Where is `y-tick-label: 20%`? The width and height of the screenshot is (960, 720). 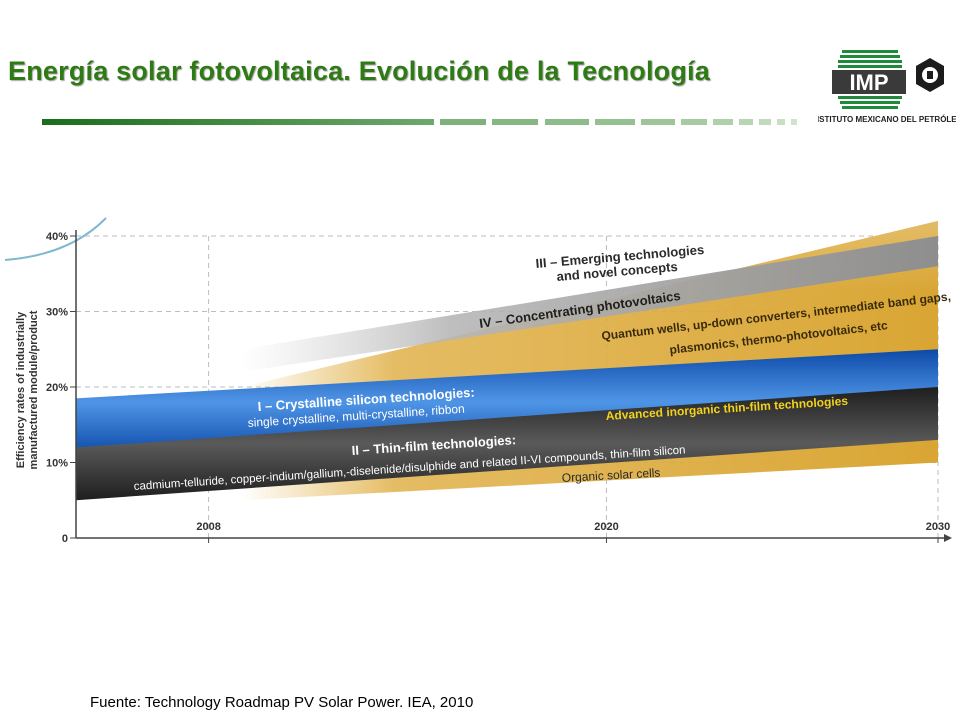
y-tick-label: 20% is located at coordinates (57, 388).